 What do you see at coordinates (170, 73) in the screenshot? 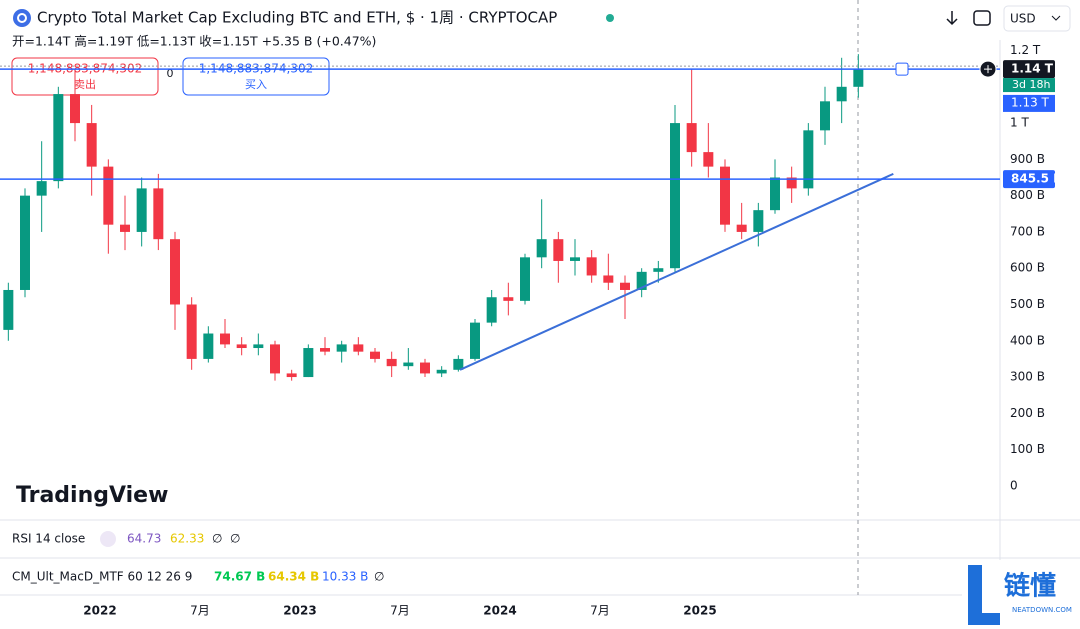
I see `order-quantity: 0` at bounding box center [170, 73].